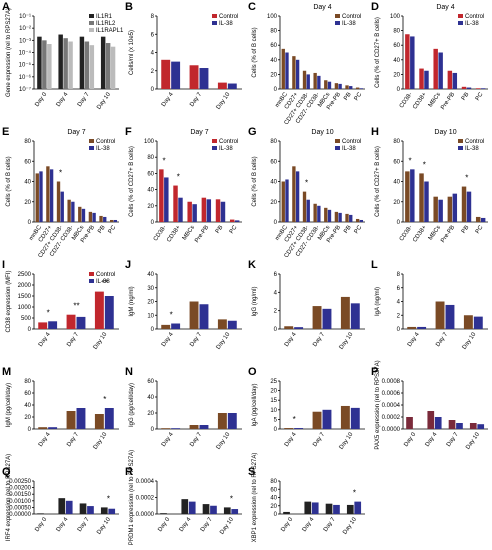 The height and width of the screenshot is (550, 492). I want to click on legend-label: IL1R1, so click(104, 17).